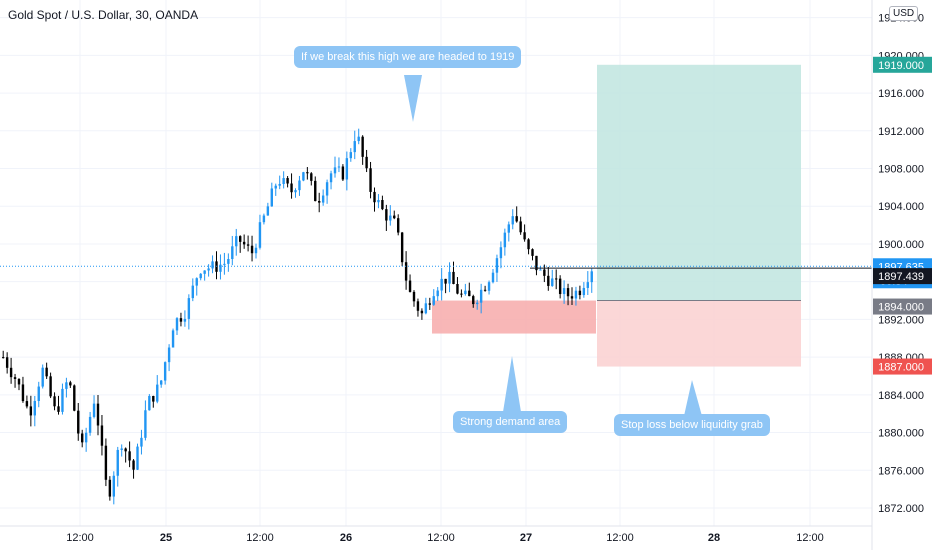 This screenshot has height=550, width=932. What do you see at coordinates (901, 207) in the screenshot?
I see `y-tick-label: 1904.000` at bounding box center [901, 207].